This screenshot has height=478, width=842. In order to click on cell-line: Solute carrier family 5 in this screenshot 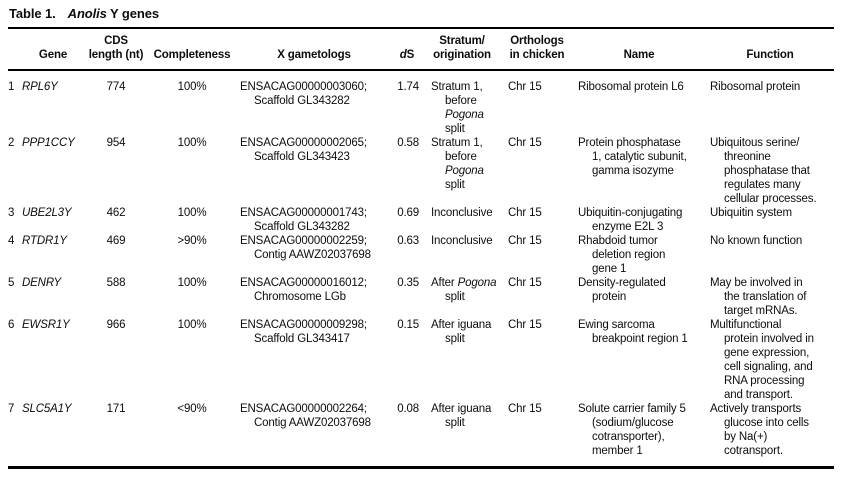, I will do `click(632, 409)`.